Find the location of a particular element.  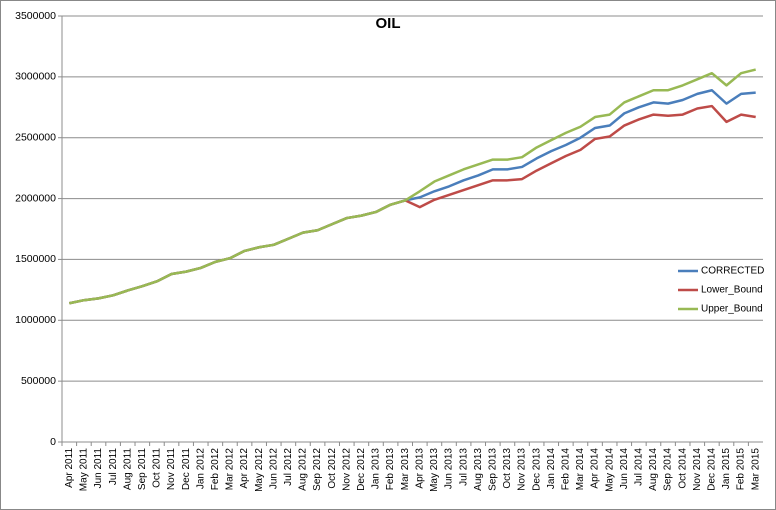

y-tick-label: 1000000 is located at coordinates (35, 320).